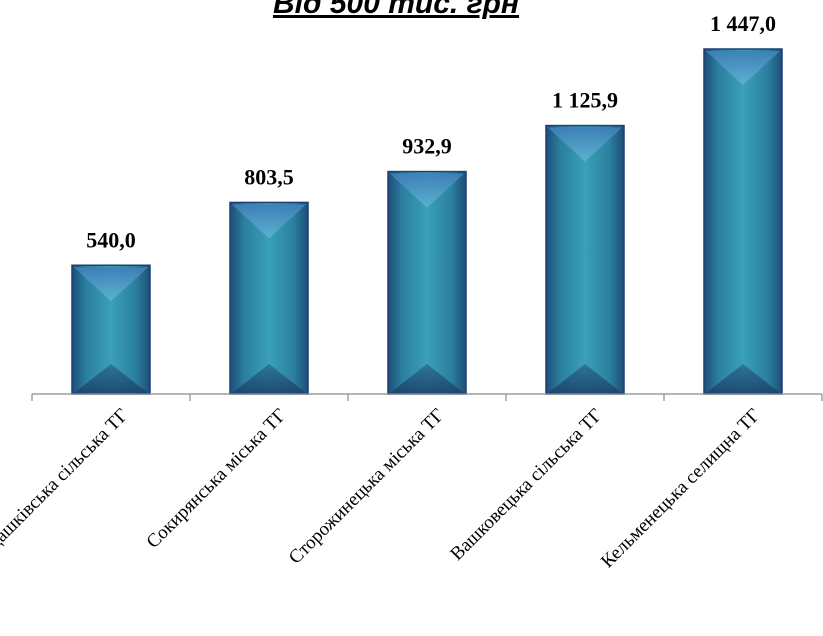 The image size is (823, 636). Describe the element at coordinates (269, 176) in the screenshot. I see `value-label: 803,5` at that location.